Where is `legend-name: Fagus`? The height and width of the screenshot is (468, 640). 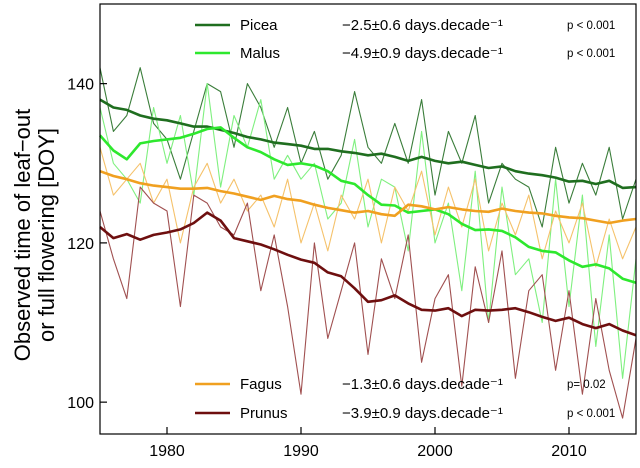
legend-name: Fagus is located at coordinates (261, 384).